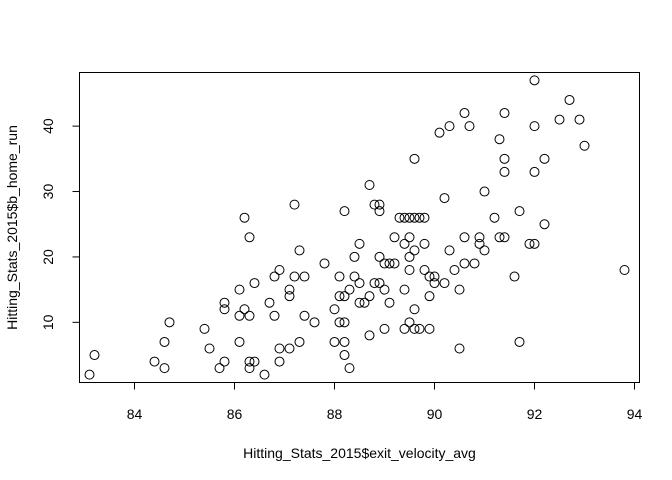  What do you see at coordinates (335, 414) in the screenshot?
I see `x-tick-label: 88` at bounding box center [335, 414].